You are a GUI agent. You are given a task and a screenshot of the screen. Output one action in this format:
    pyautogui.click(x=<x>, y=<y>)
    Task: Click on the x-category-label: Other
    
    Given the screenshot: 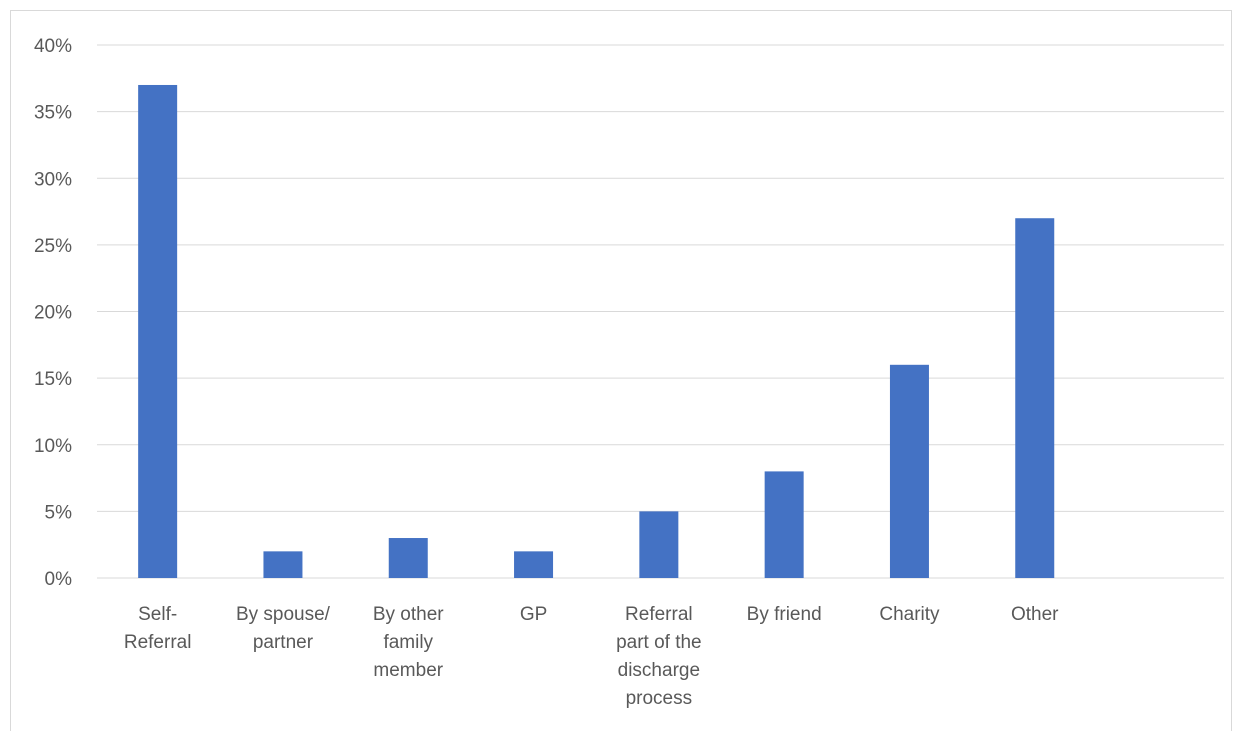 What is the action you would take?
    pyautogui.click(x=1035, y=614)
    